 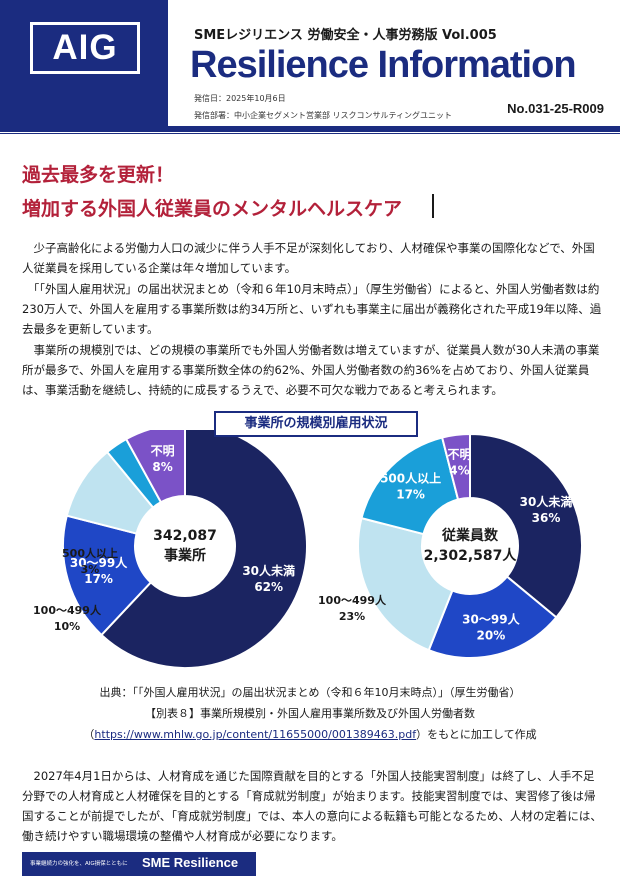 What do you see at coordinates (268, 587) in the screenshot?
I see `slice-value: 62%` at bounding box center [268, 587].